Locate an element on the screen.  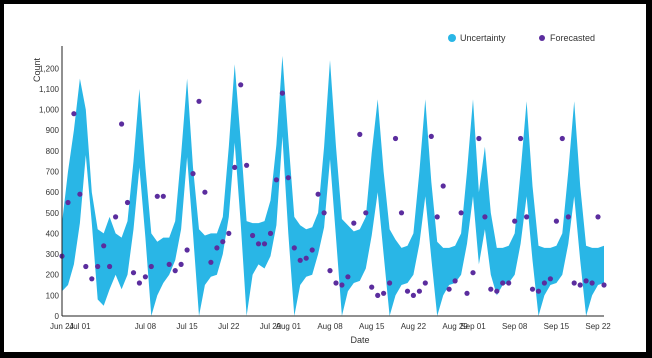
x-tick-label: Jul 01 is located at coordinates (80, 326).